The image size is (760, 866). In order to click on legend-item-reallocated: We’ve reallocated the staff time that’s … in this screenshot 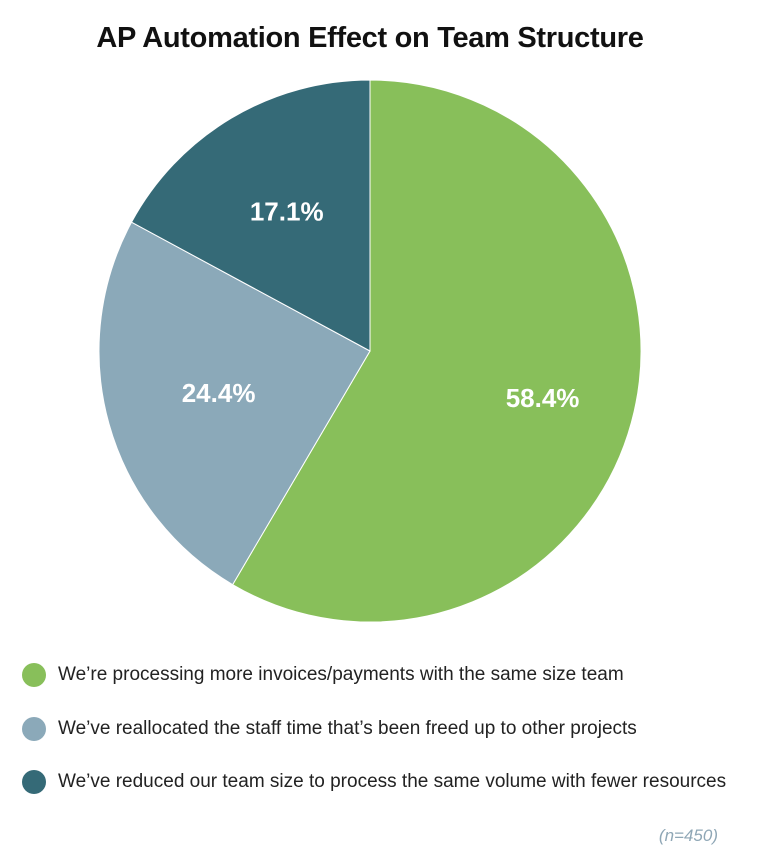, I will do `click(377, 728)`.